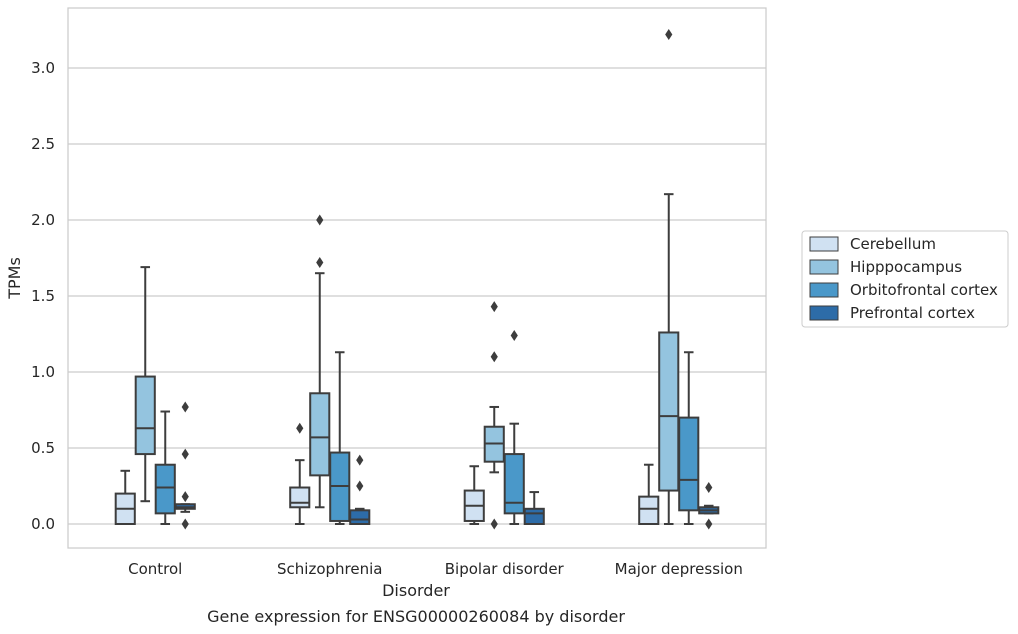 Image resolution: width=1018 pixels, height=634 pixels. I want to click on y-tick-labels: 0.0 0.5 1.0 1.5 2.0 2.5 3.0, so click(43, 296).